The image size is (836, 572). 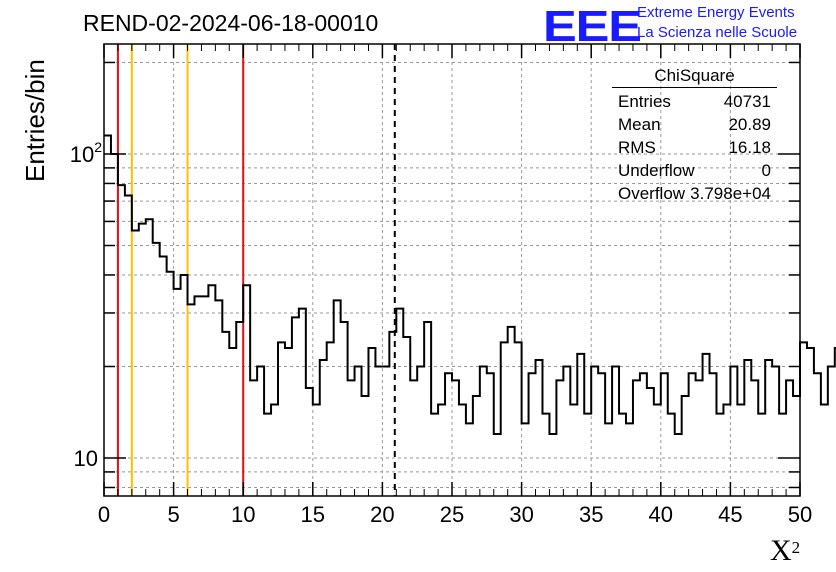 What do you see at coordinates (231, 23) in the screenshot?
I see `chart-title: REND-02-2024-06-18-00010` at bounding box center [231, 23].